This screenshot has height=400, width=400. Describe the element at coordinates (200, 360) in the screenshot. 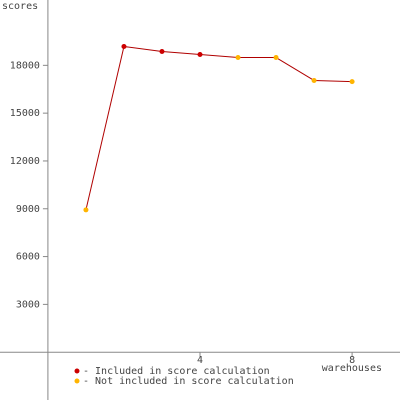

I see `x-tick-label: 4` at that location.